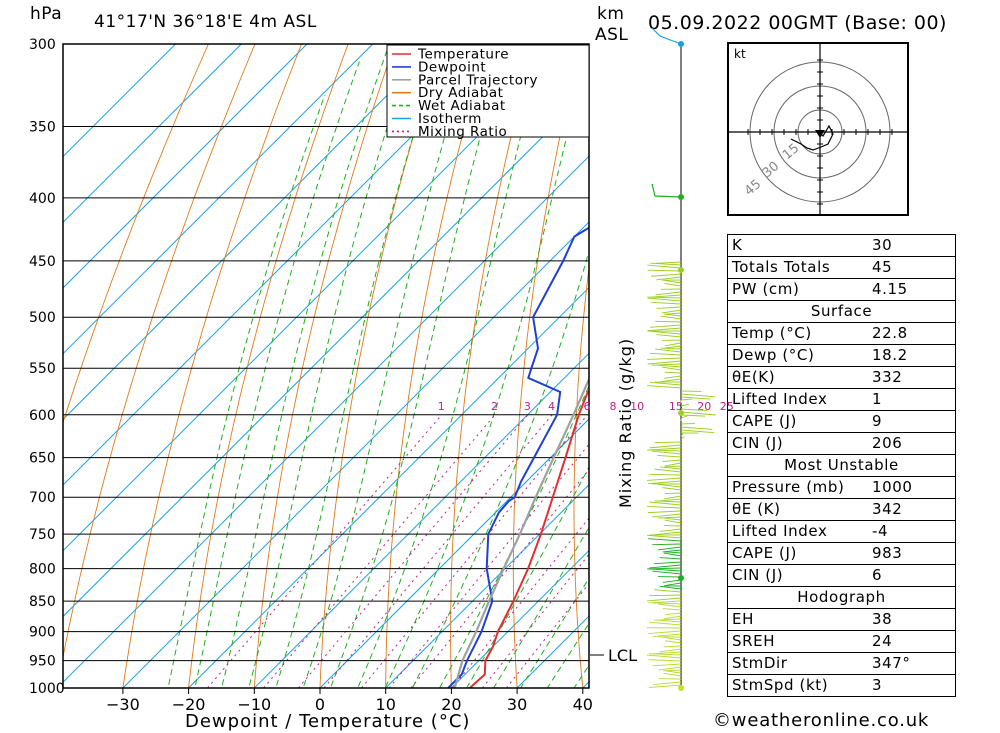 This screenshot has height=733, width=1000. What do you see at coordinates (841, 311) in the screenshot?
I see `surface-section-title: Surface` at bounding box center [841, 311].